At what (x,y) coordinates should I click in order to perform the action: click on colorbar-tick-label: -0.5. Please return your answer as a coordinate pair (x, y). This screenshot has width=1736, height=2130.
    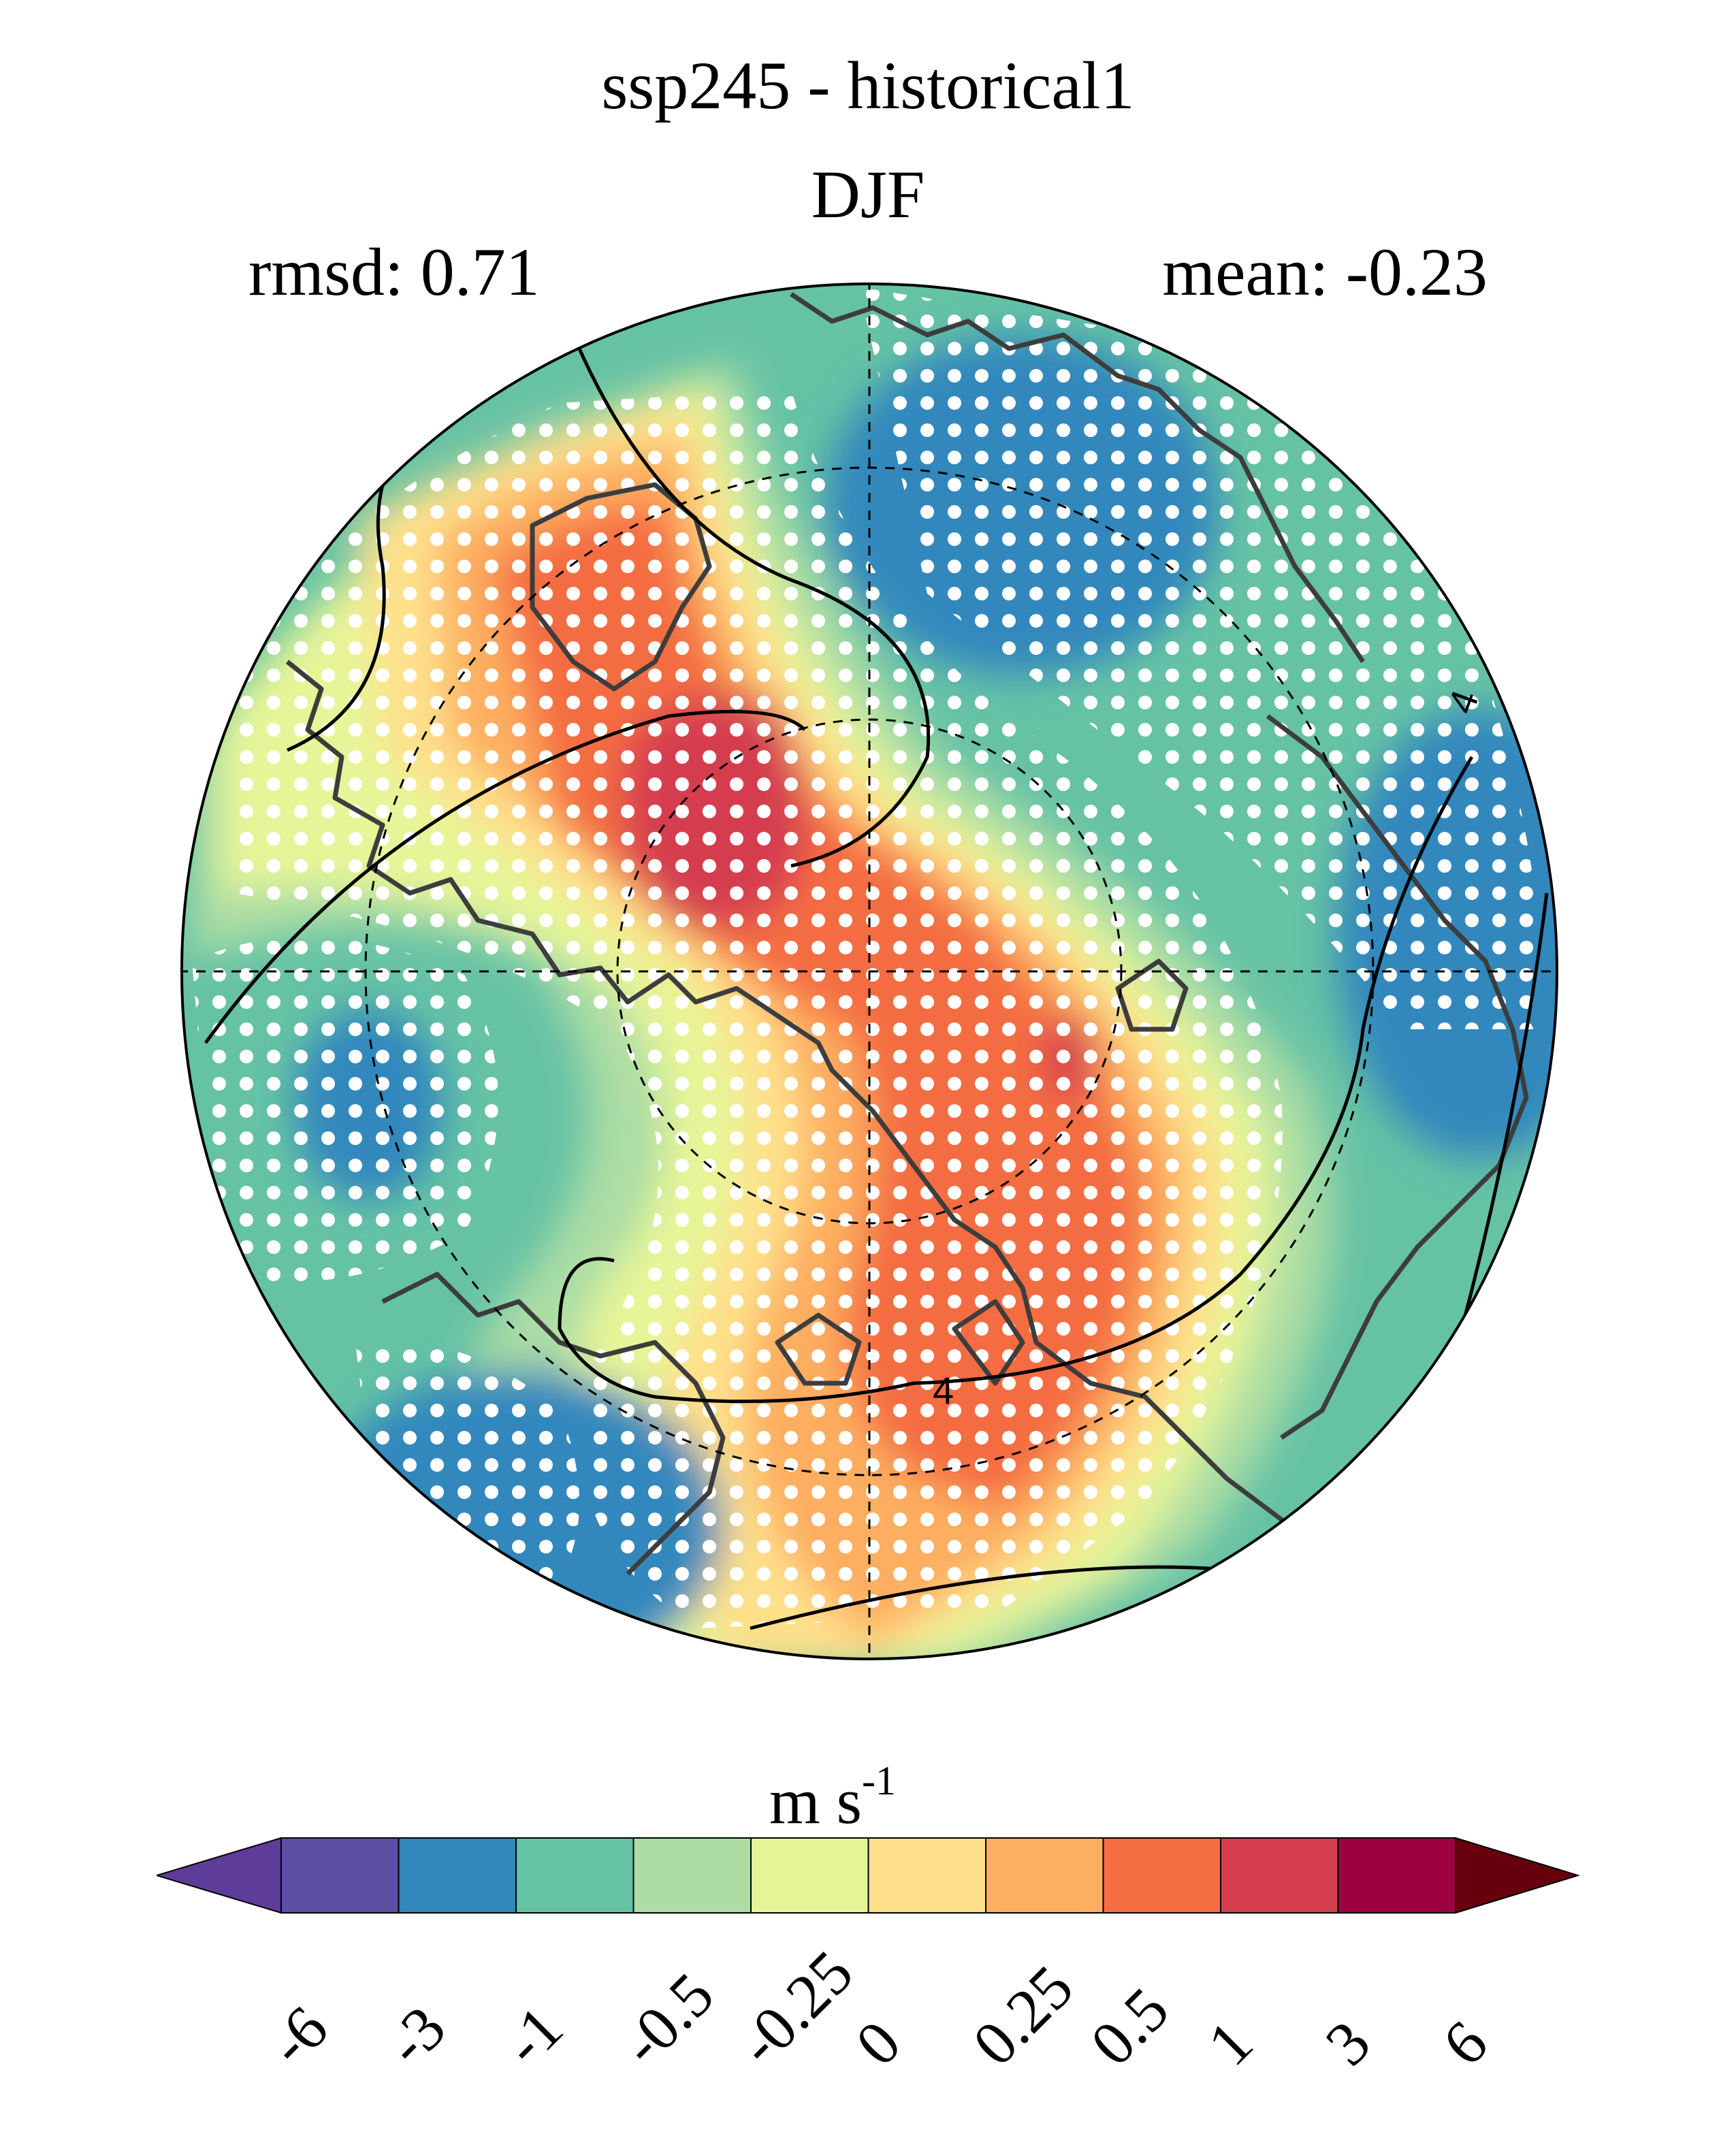
    Looking at the image, I should click on (667, 2019).